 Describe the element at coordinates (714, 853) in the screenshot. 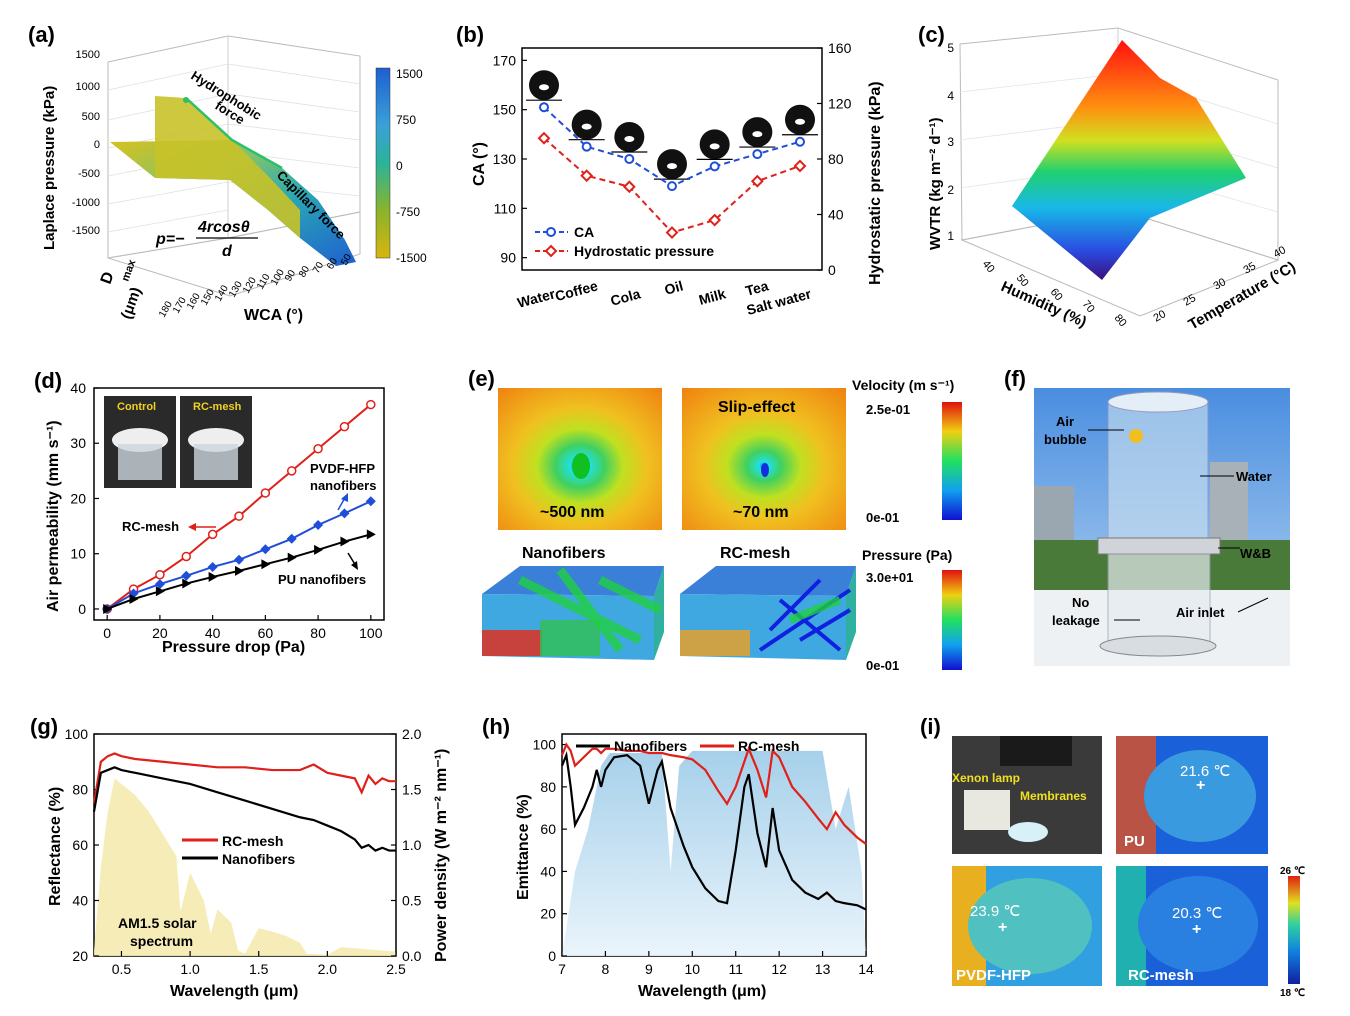

I see `atmospheric-window` at that location.